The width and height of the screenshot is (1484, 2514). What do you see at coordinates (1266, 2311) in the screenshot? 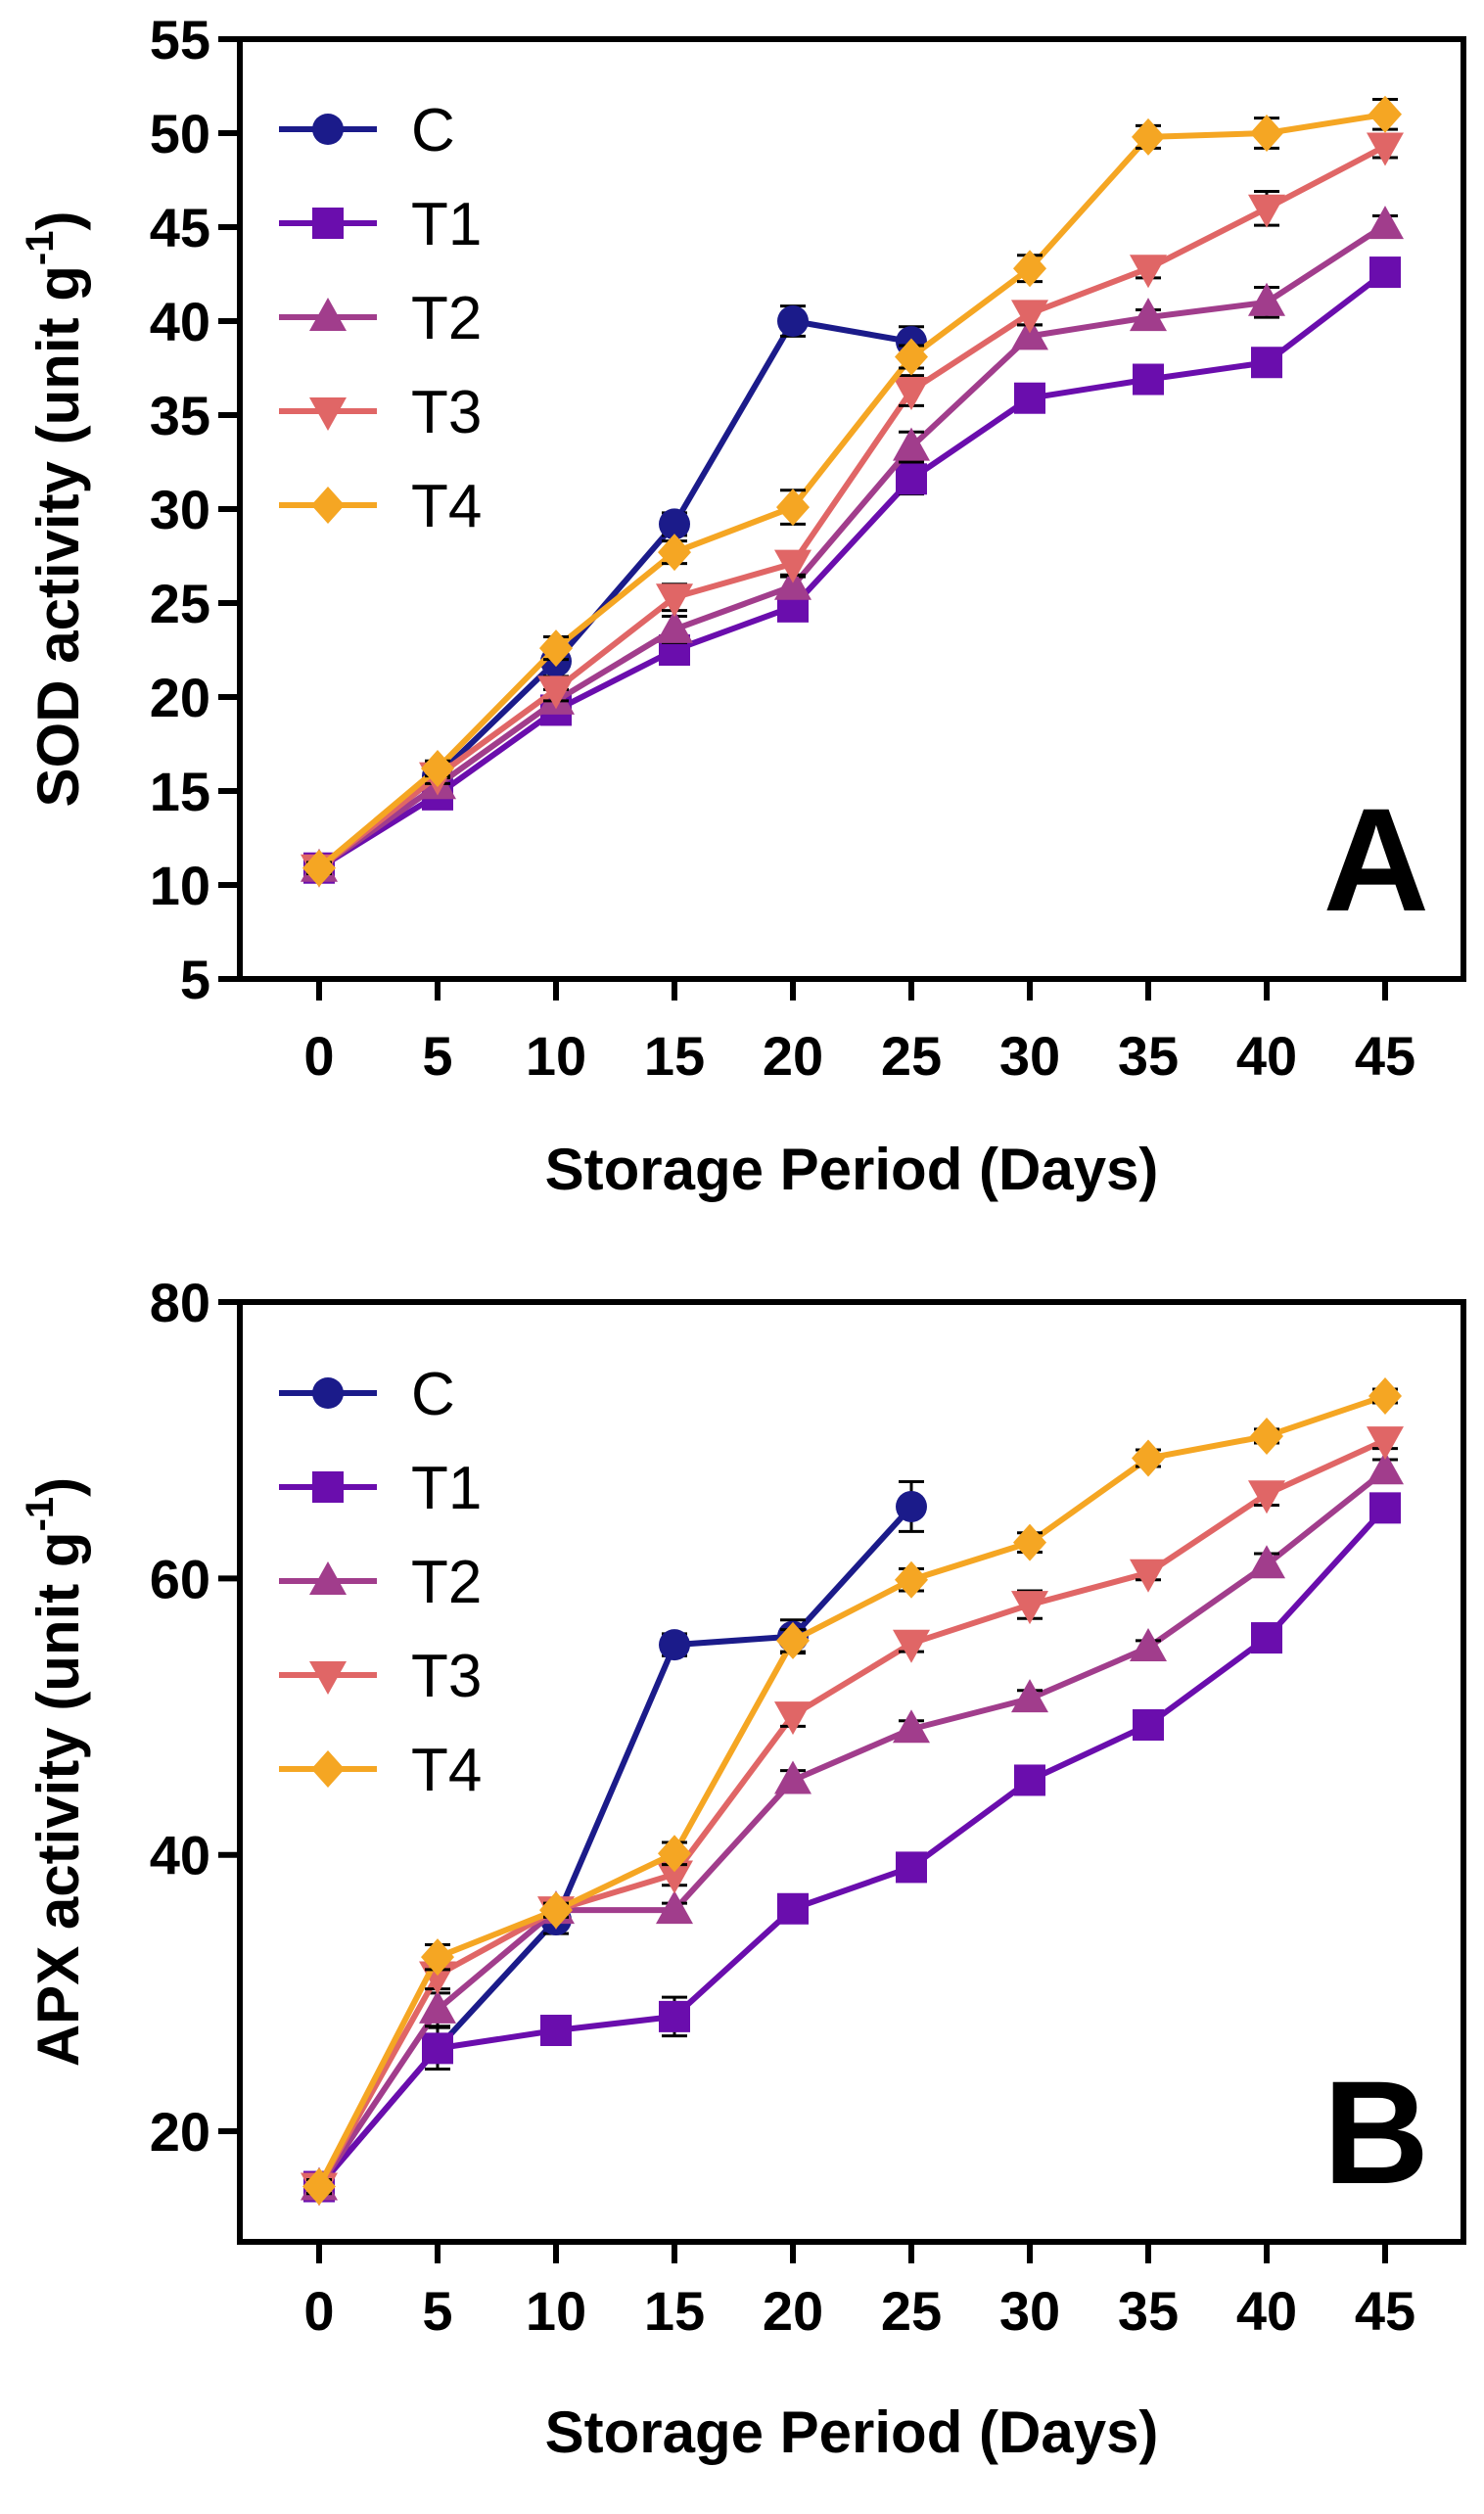
I see `x-tick-label: 40` at bounding box center [1266, 2311].